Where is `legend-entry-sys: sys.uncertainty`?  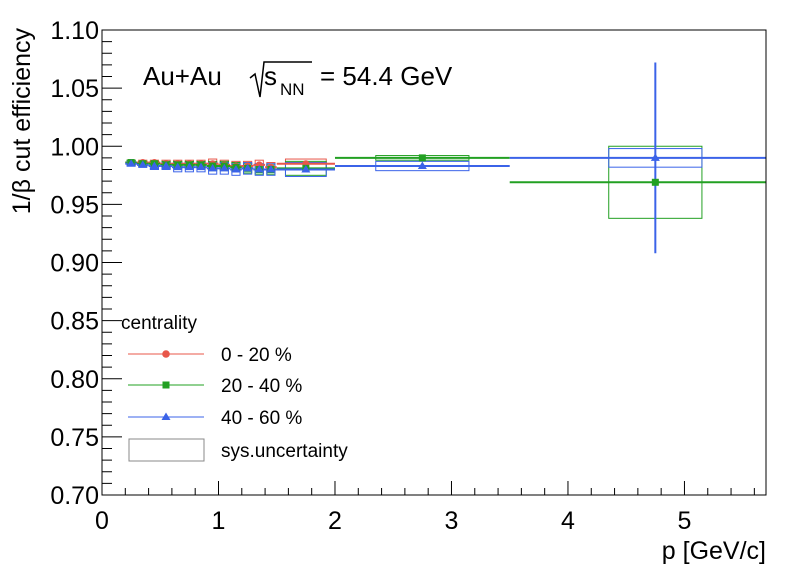
legend-entry-sys: sys.uncertainty is located at coordinates (238, 450).